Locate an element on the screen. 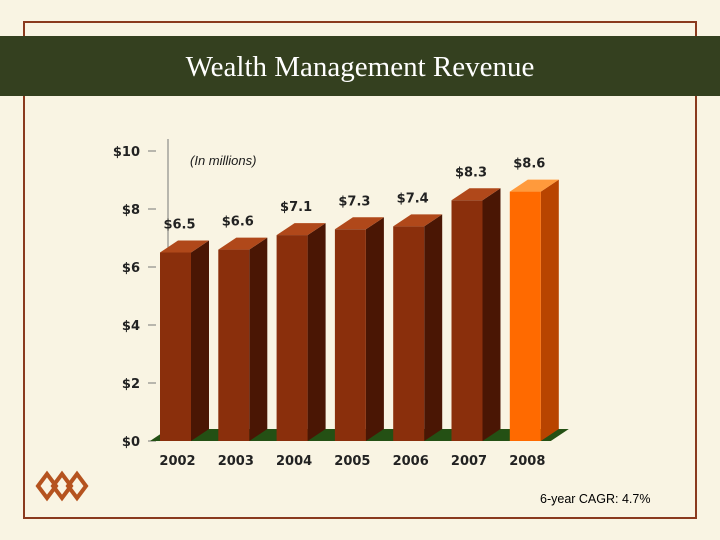 The image size is (720, 540). title-band is located at coordinates (360, 66).